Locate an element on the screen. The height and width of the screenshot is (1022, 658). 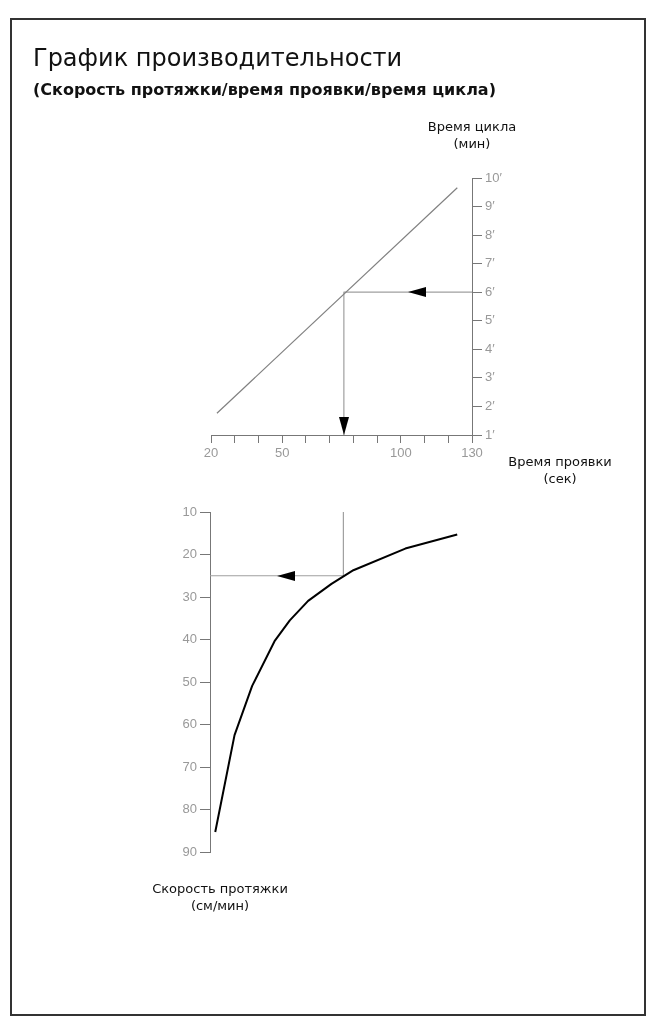
y-axis-title: Время цикла (мин) is located at coordinates (472, 135).